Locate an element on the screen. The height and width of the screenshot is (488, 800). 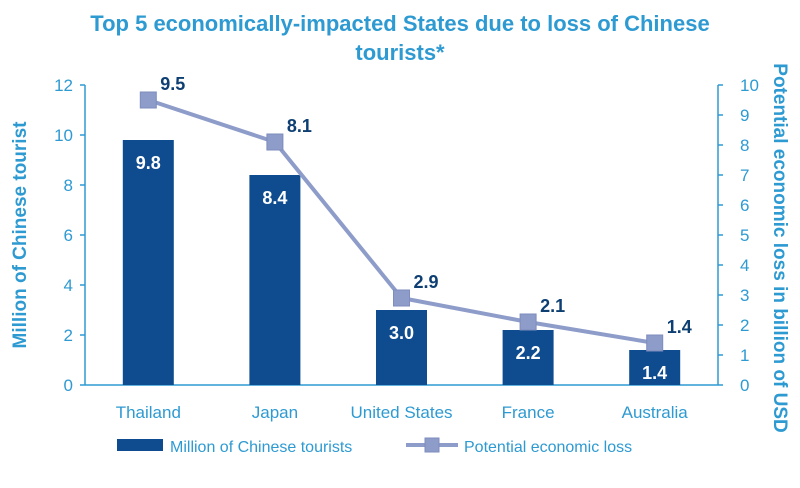
line-value-label: 9.5 is located at coordinates (172, 84).